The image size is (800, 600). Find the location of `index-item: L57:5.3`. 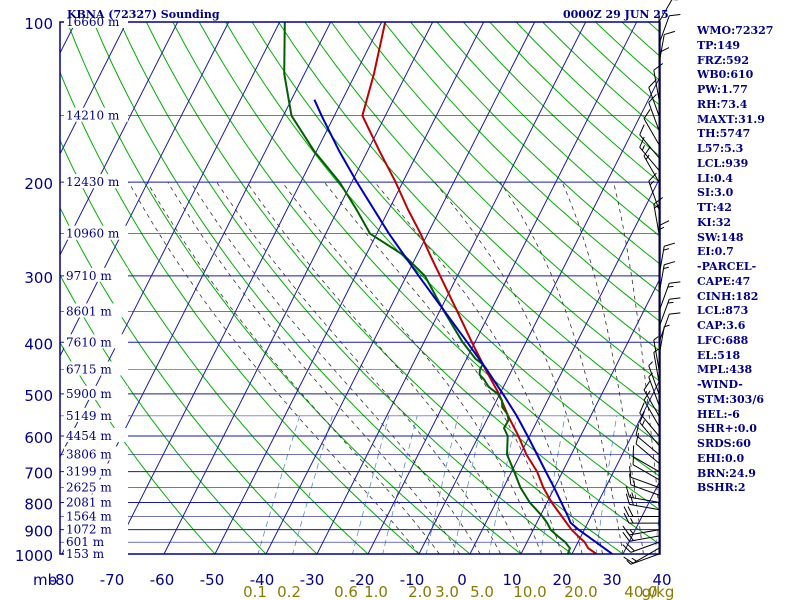

index-item: L57:5.3 is located at coordinates (720, 148).